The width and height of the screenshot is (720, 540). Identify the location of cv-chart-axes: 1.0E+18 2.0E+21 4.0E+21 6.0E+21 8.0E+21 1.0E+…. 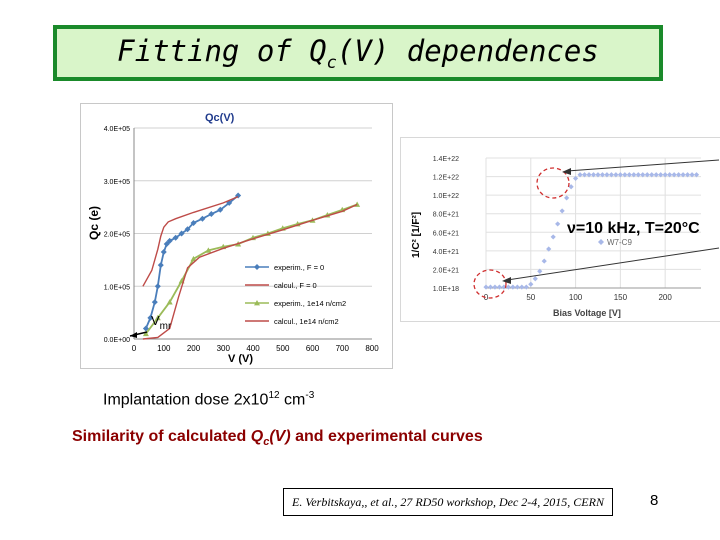
(567, 229).